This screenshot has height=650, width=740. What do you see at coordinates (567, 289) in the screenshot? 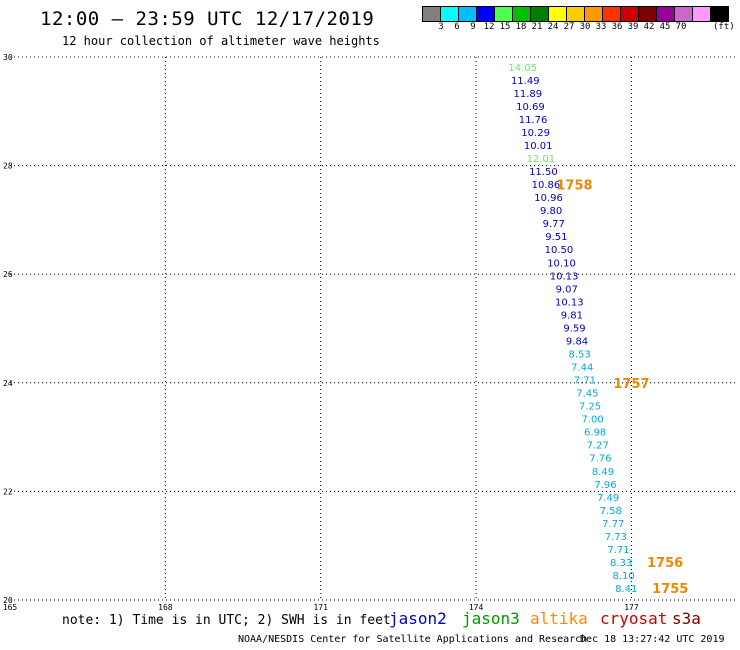
I see `wave-height-label: 9.07` at bounding box center [567, 289].